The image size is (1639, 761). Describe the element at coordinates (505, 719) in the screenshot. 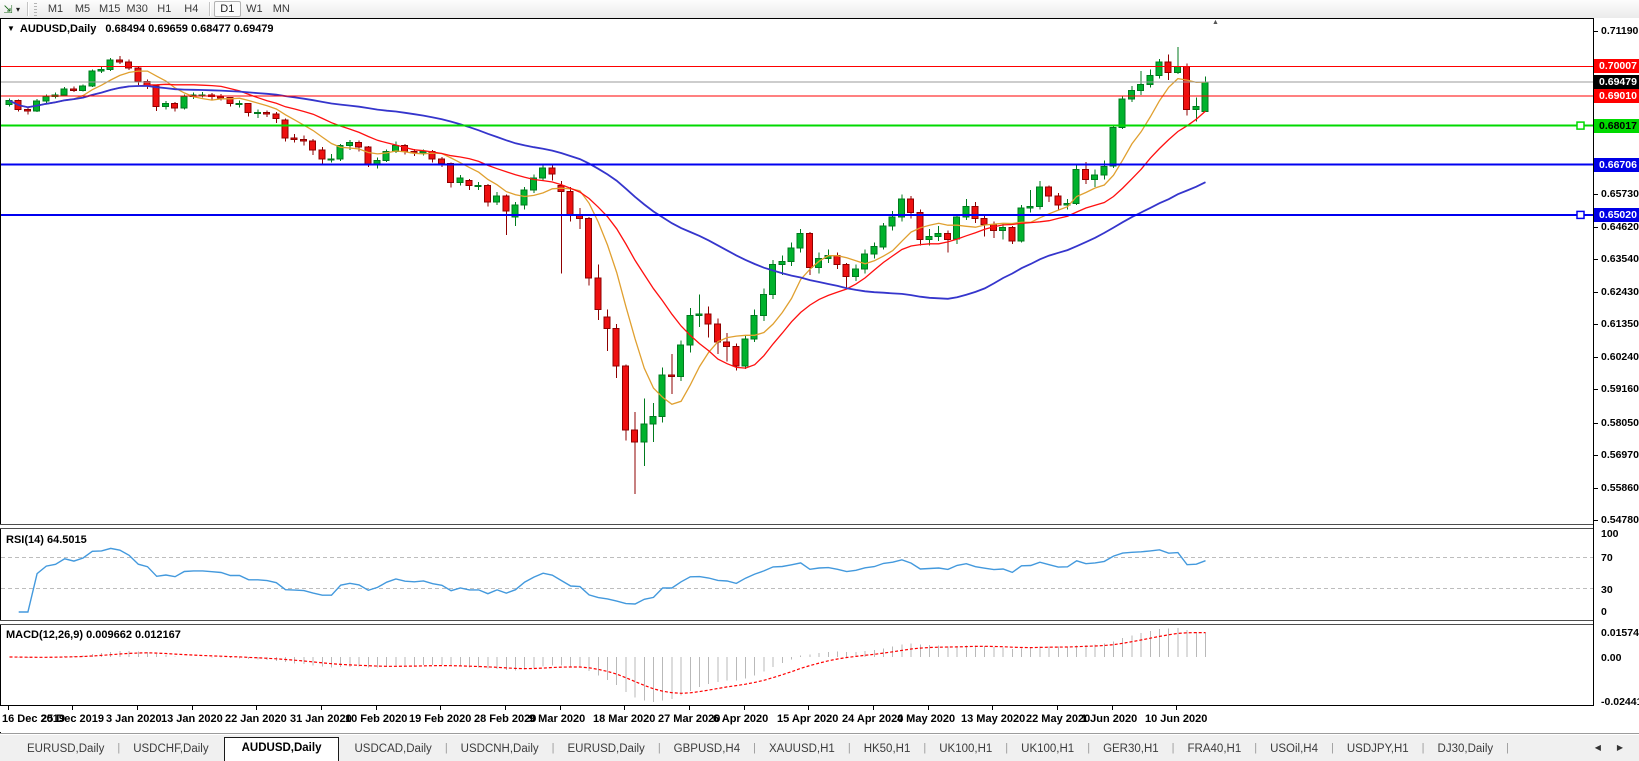

I see `date-tick-label: 28 Feb 2020` at that location.